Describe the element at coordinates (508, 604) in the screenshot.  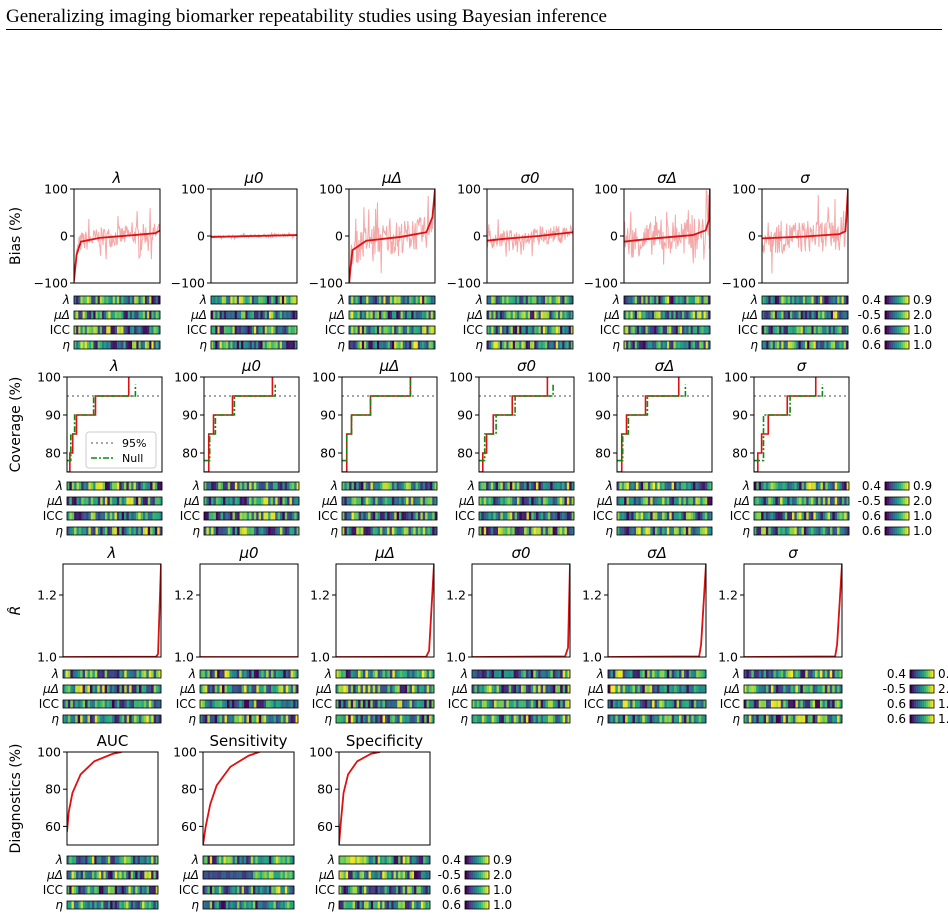
I see `panel-rhat: σ01.21.0` at that location.